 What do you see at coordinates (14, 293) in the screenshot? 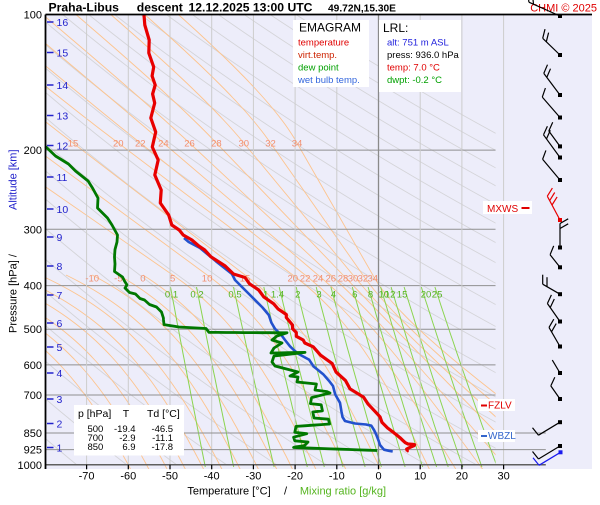
I see `svg-text: Pressure [hPa] /` at bounding box center [14, 293].